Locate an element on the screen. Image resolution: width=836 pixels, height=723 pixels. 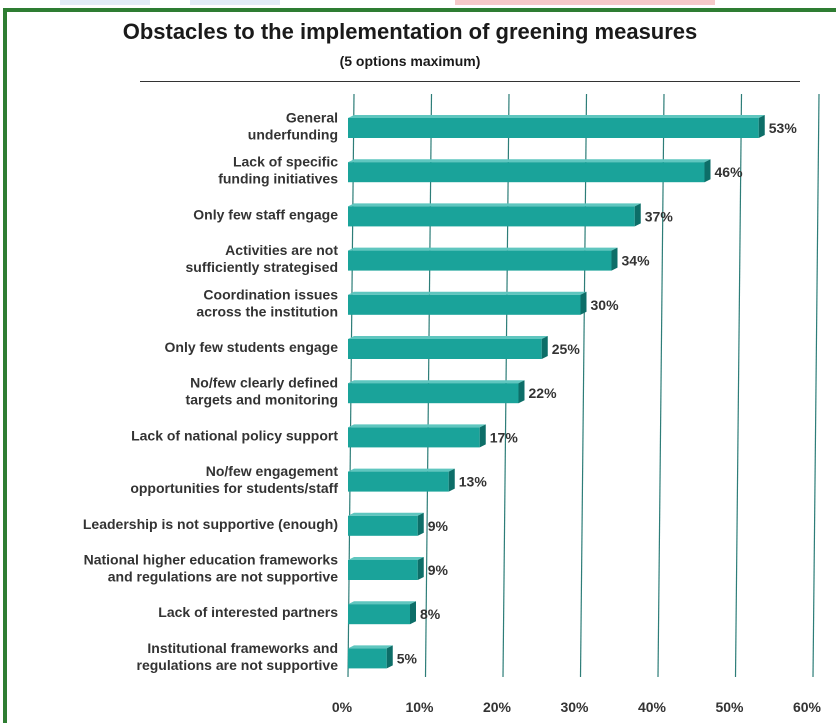
category-label: Coordination issues is located at coordinates (270, 294).